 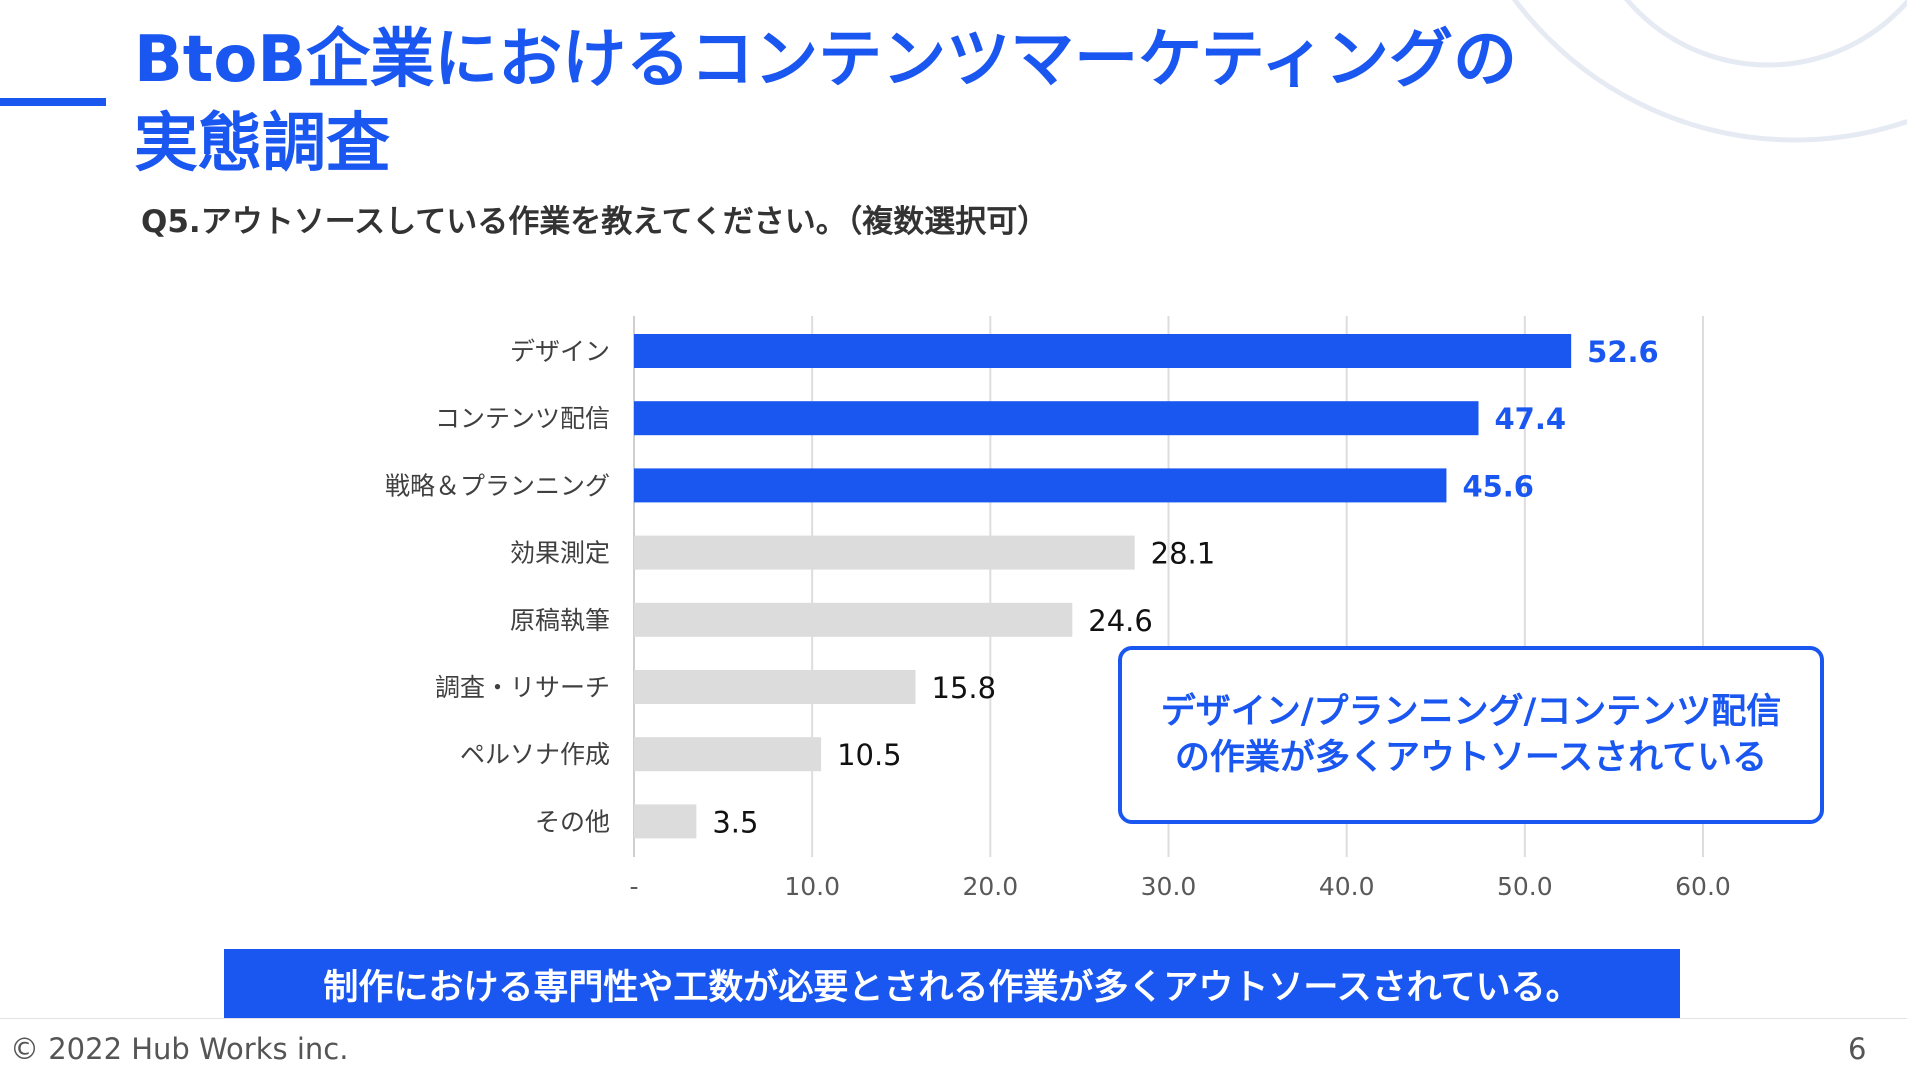 What do you see at coordinates (595, 222) in the screenshot?
I see `question-text: Q5.アウトソースしている作業を教えてください。（複数選択可）` at bounding box center [595, 222].